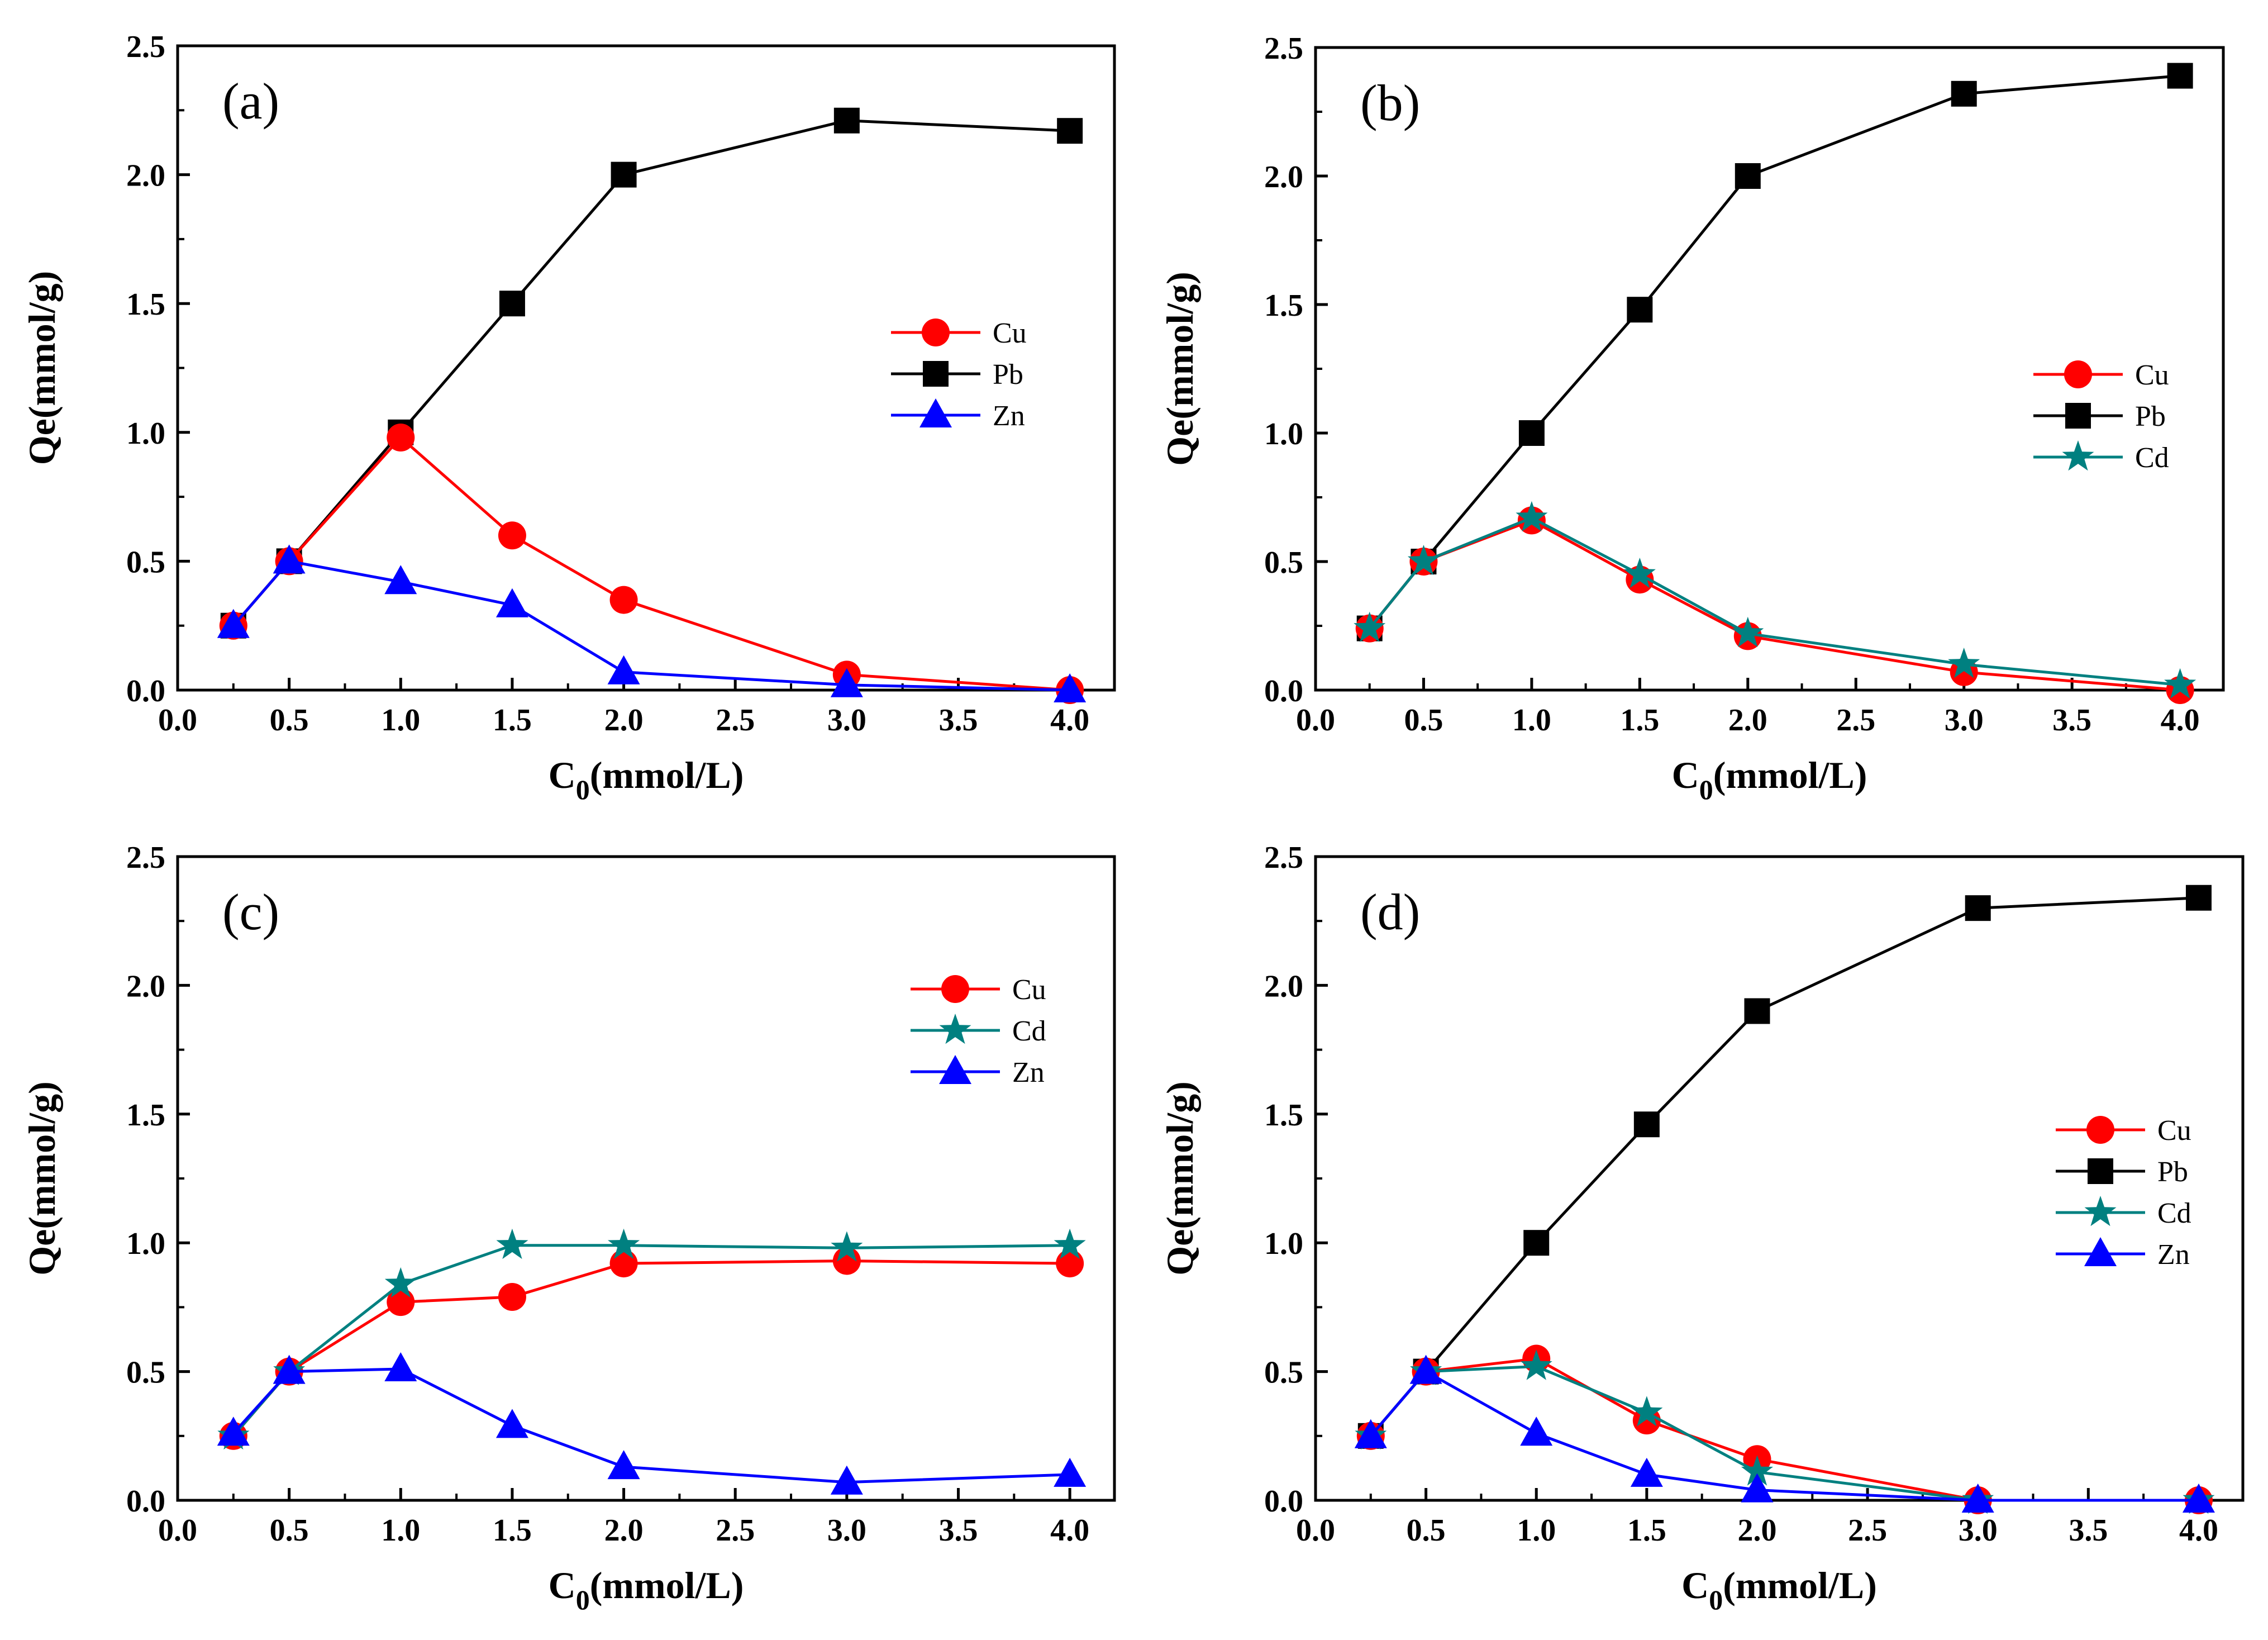 Image resolution: width=2268 pixels, height=1640 pixels. Describe the element at coordinates (1426, 1530) in the screenshot. I see `x-tick-label: 0.5` at that location.